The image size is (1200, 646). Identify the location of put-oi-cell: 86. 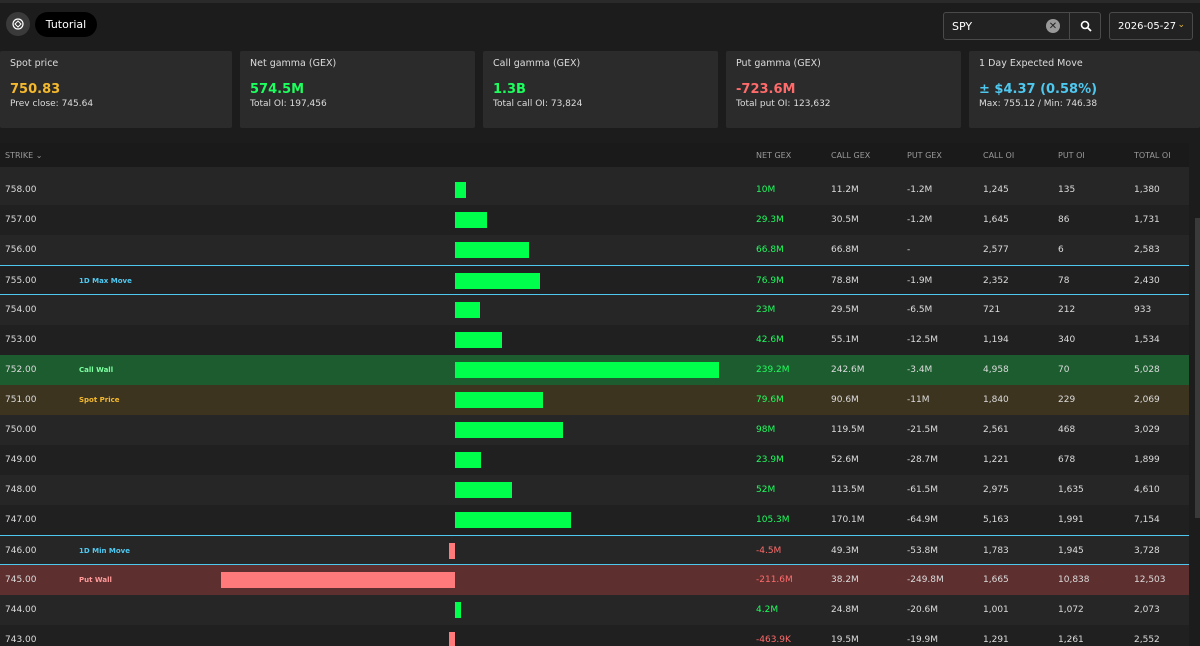
(1064, 220).